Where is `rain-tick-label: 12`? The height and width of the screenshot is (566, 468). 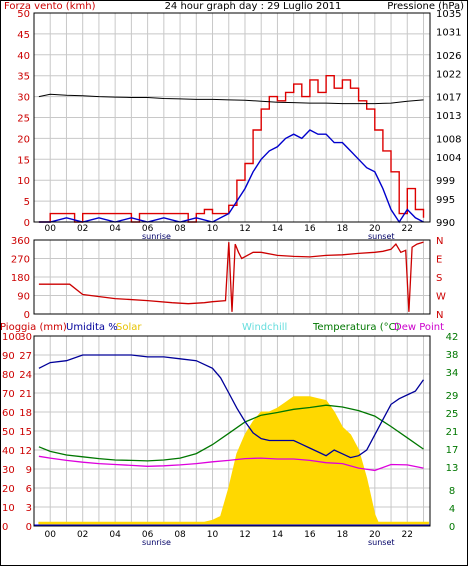 rain-tick-label: 12 is located at coordinates (25, 451).